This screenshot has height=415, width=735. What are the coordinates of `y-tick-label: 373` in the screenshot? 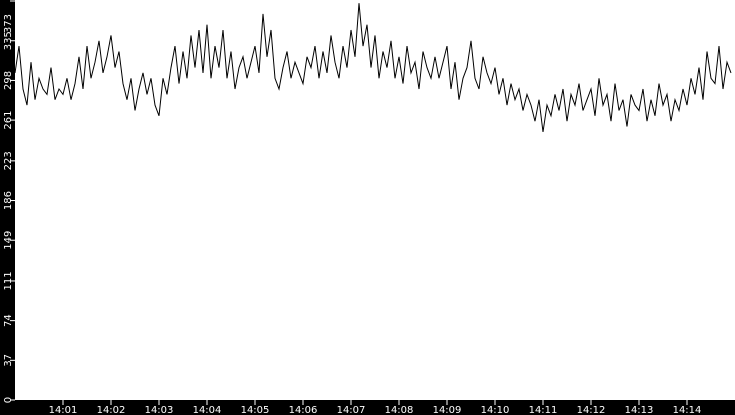 It's located at (8, 23).